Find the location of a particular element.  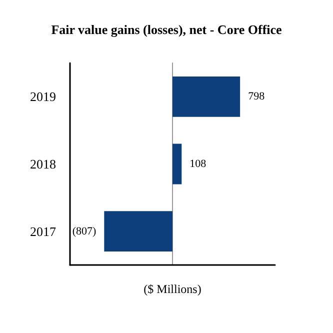

data-label: 108 is located at coordinates (198, 164).